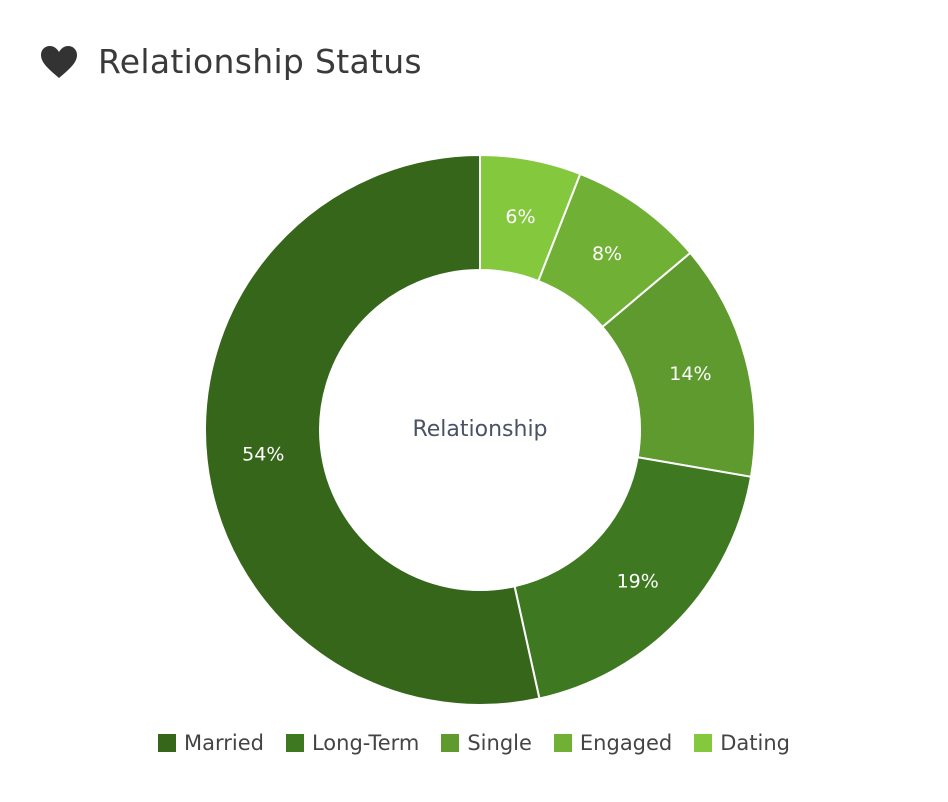 This screenshot has width=948, height=802. I want to click on legend-item-engaged: Engaged, so click(613, 743).